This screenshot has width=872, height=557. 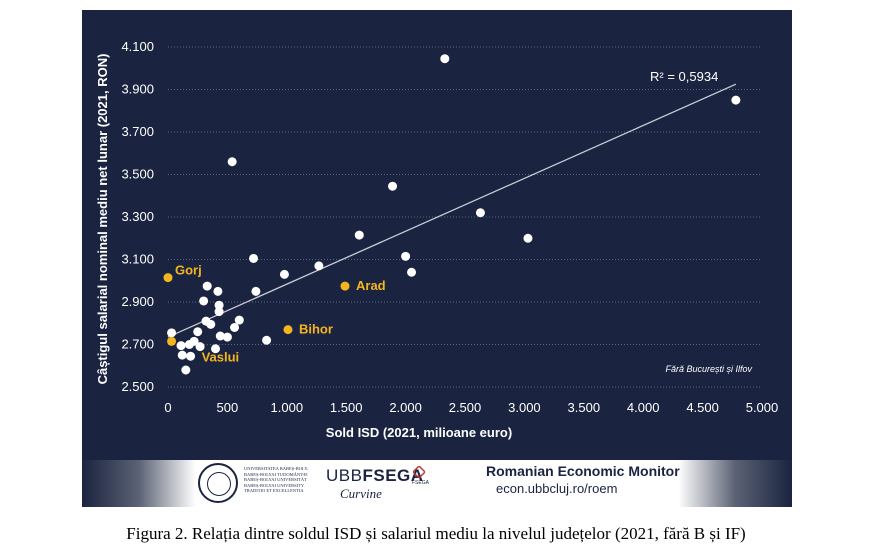 I want to click on x-tick-label: 3.000, so click(x=524, y=407).